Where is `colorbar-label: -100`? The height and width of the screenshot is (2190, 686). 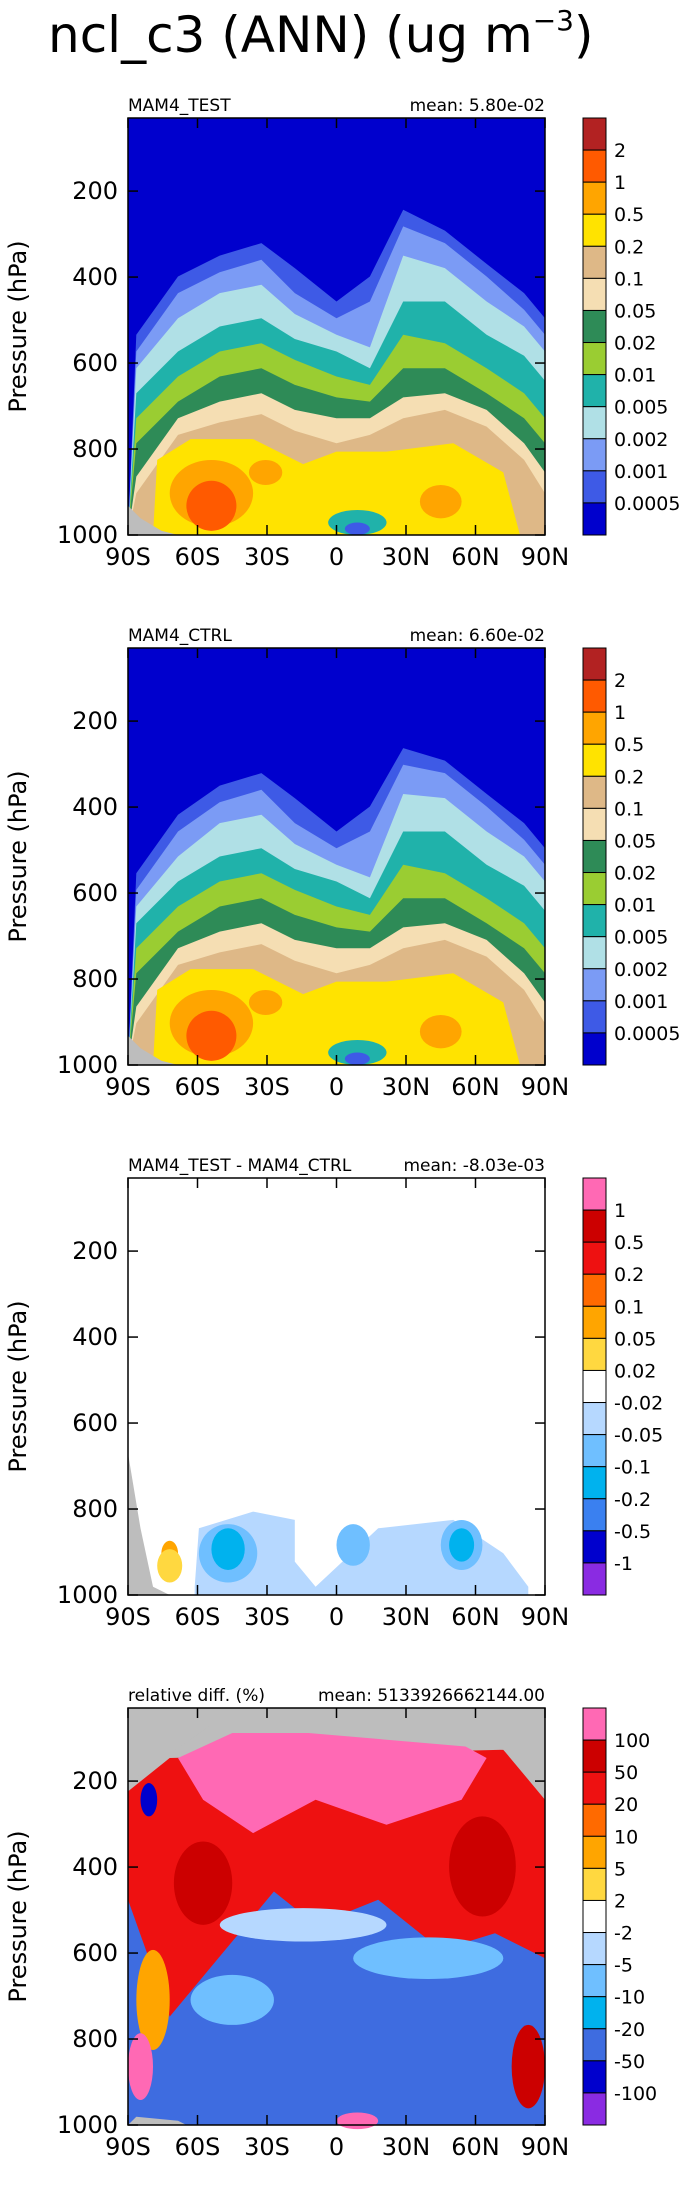
colorbar-label: -100 is located at coordinates (635, 2094).